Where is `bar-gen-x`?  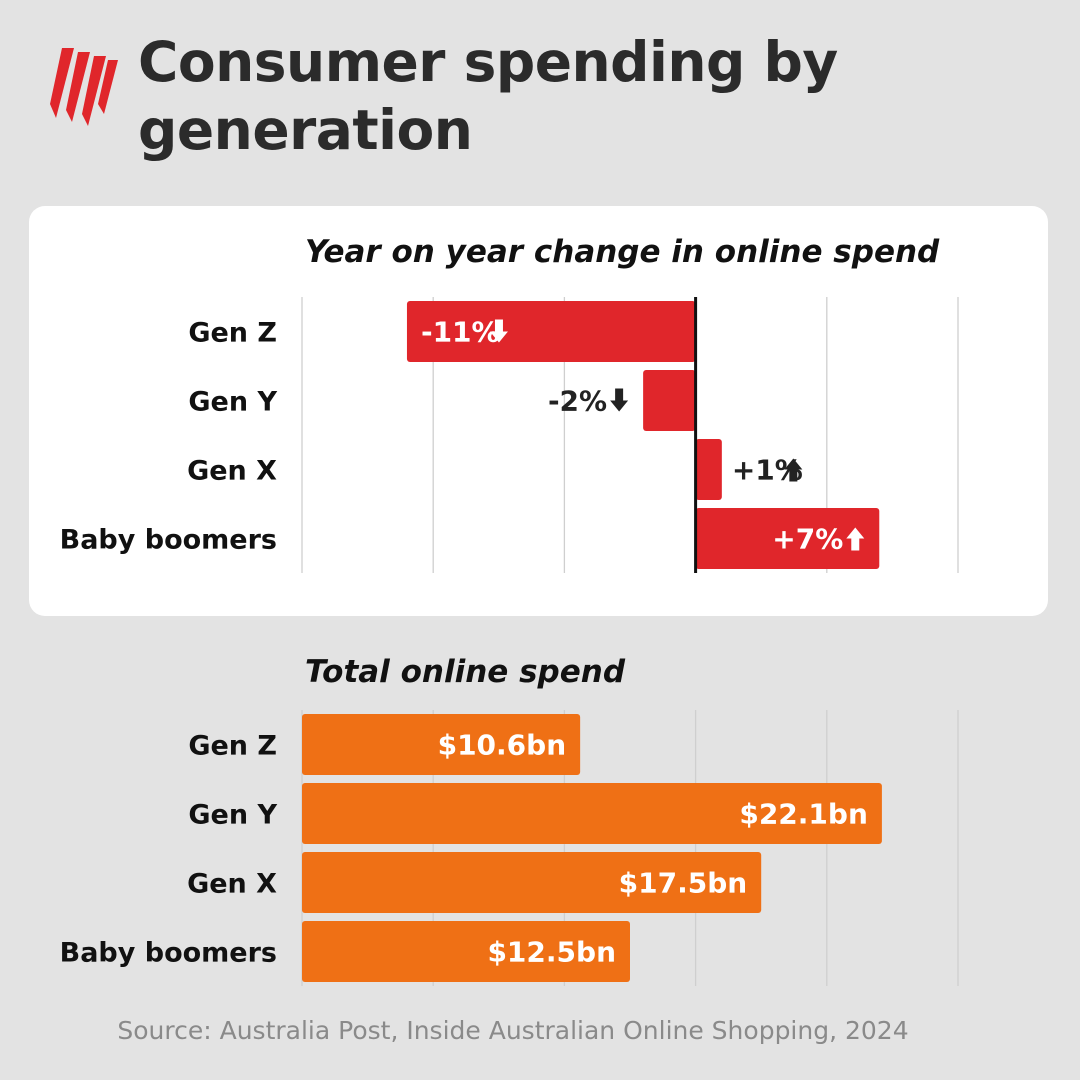
bar-gen-x is located at coordinates (532, 882).